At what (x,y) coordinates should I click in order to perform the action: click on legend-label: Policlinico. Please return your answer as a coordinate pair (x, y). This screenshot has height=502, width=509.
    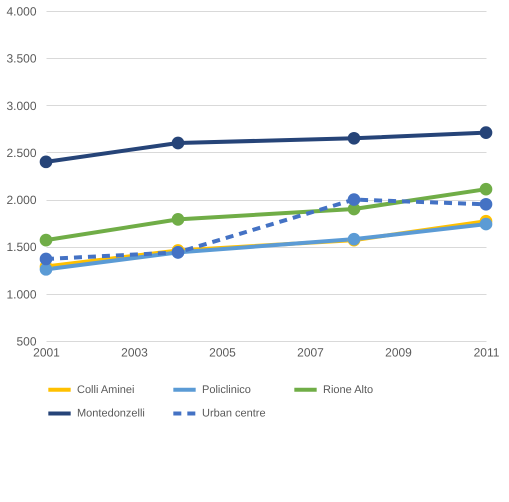
    Looking at the image, I should click on (226, 390).